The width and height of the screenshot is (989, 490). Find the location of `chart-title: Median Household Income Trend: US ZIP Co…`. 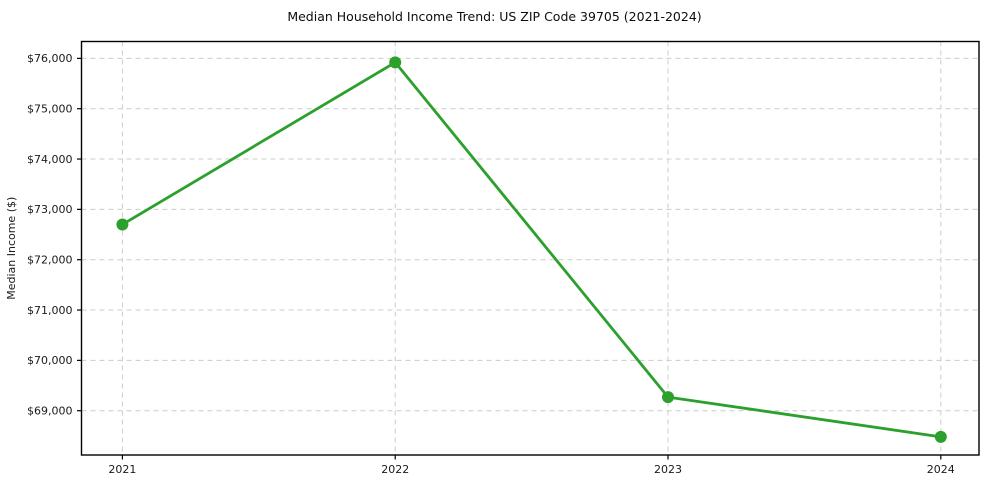

chart-title: Median Household Income Trend: US ZIP Co… is located at coordinates (494, 16).